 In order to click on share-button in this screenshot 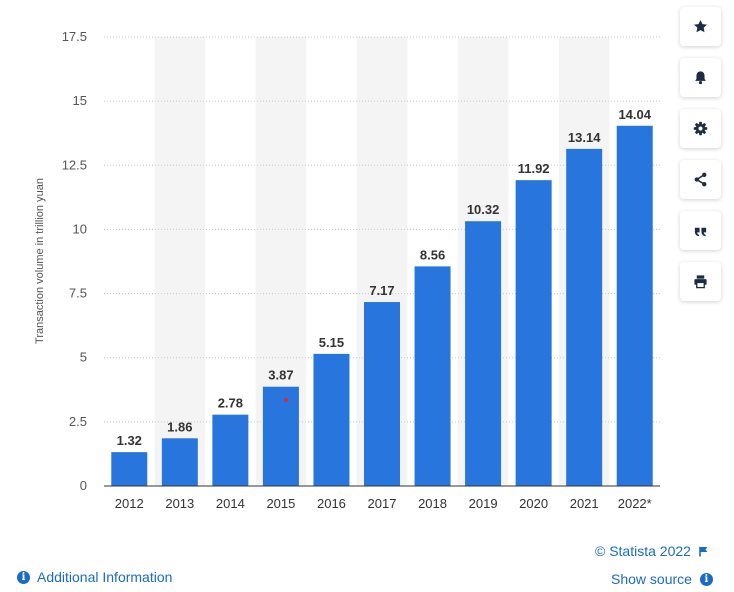, I will do `click(700, 179)`.